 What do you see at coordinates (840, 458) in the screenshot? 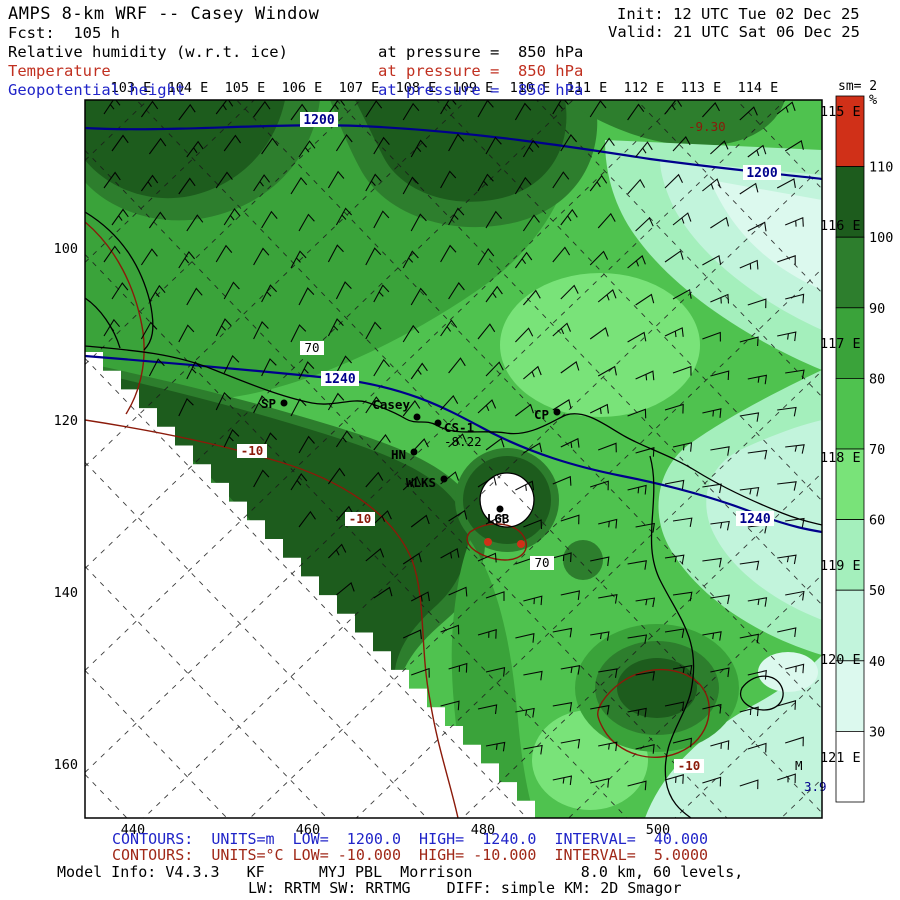
I see `axis-label-right: 118 E` at bounding box center [840, 458].